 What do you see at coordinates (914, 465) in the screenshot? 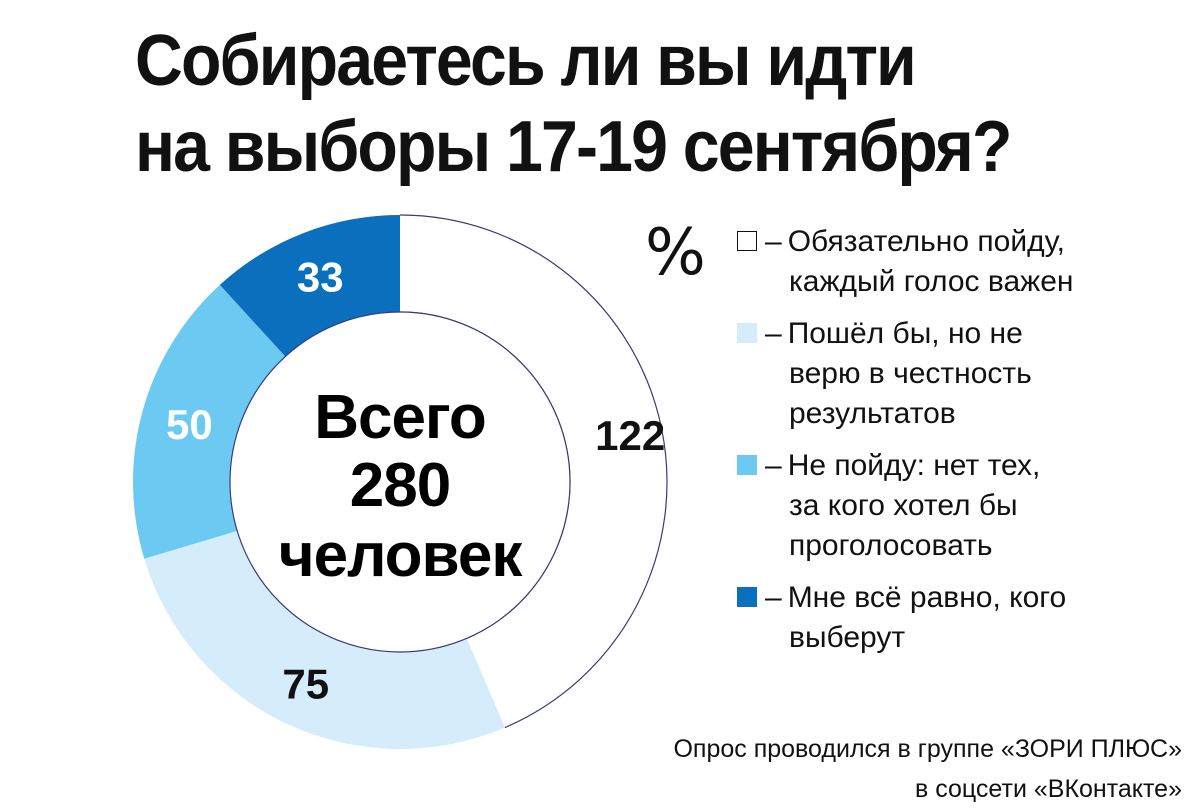
I see `legend-text: Не пойду: нет тех,` at bounding box center [914, 465].